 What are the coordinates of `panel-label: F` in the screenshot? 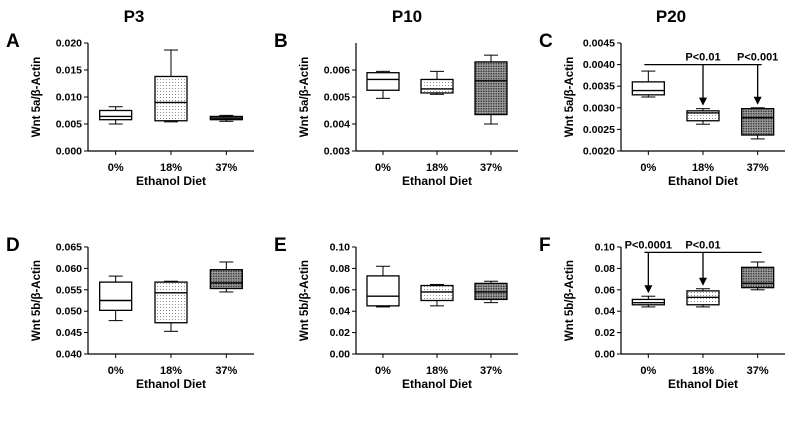 It's located at (545, 245).